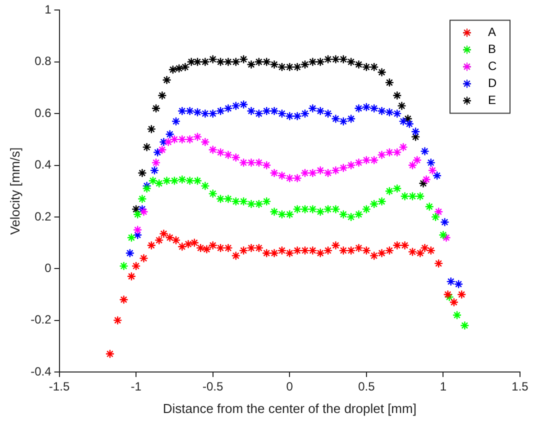 The image size is (534, 425). Describe the element at coordinates (43, 165) in the screenshot. I see `y-tick-label: 0.4` at that location.